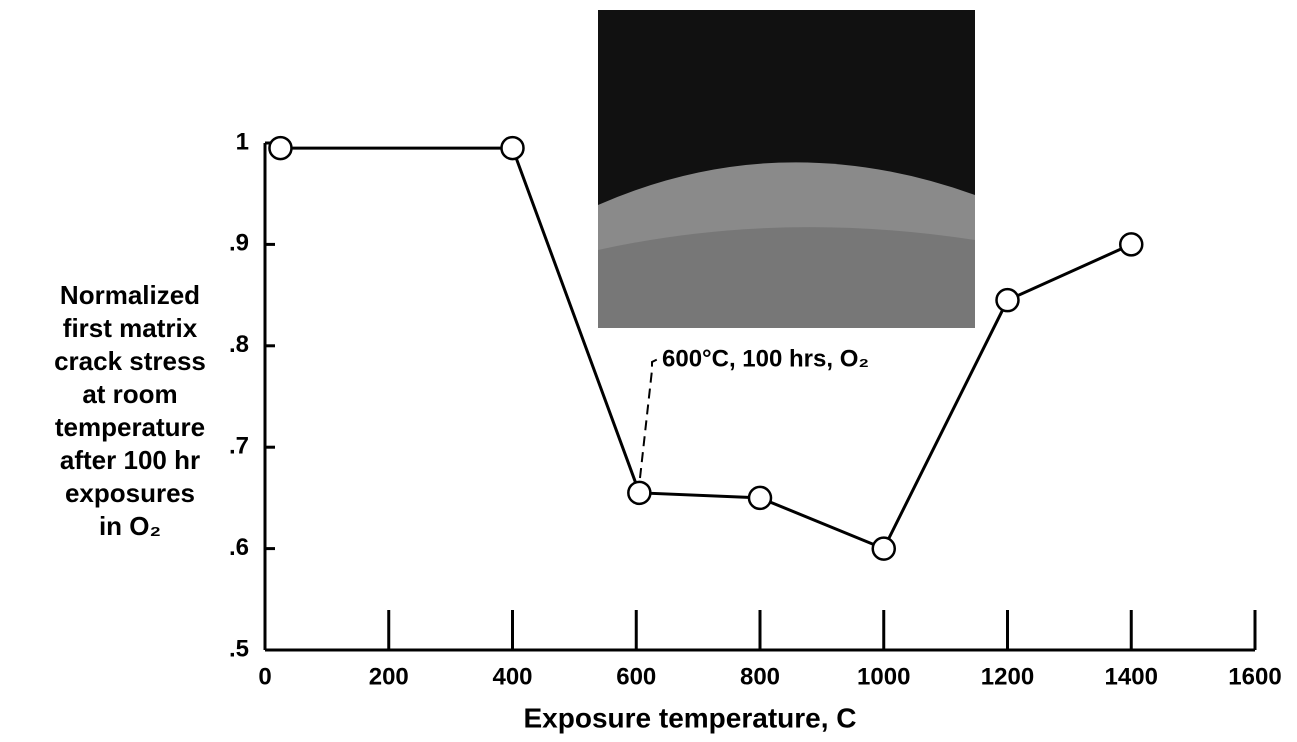  Describe the element at coordinates (512, 676) in the screenshot. I see `x-tick-label: 400` at that location.